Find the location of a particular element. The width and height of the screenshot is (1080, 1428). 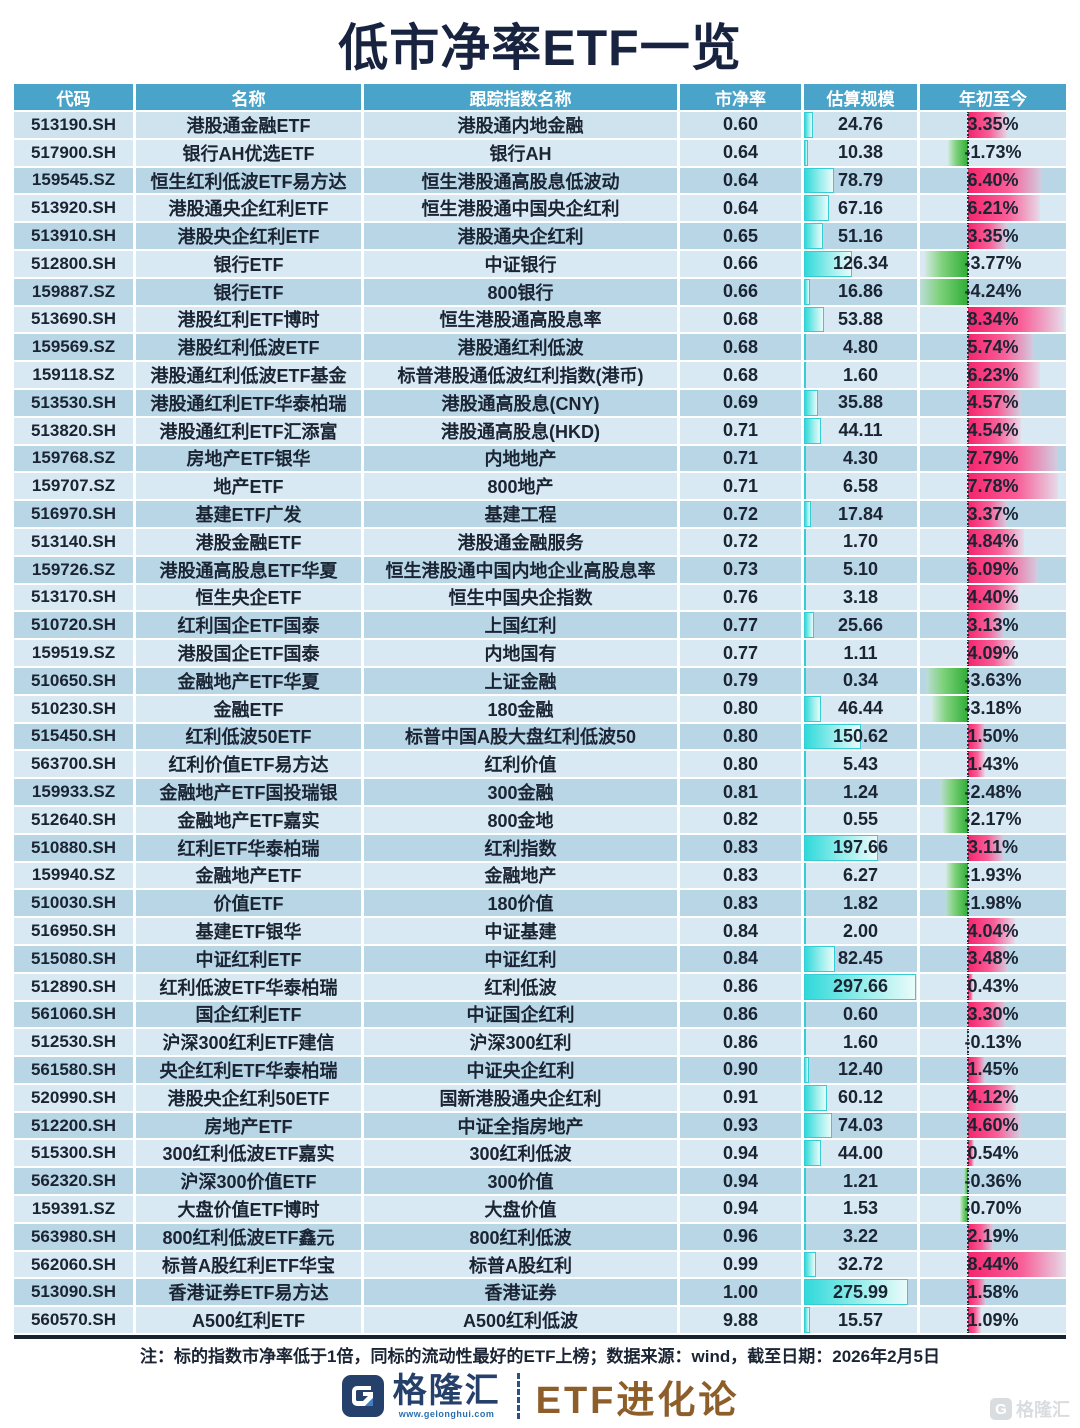

etf-code: 515300.SH is located at coordinates (73, 1153).